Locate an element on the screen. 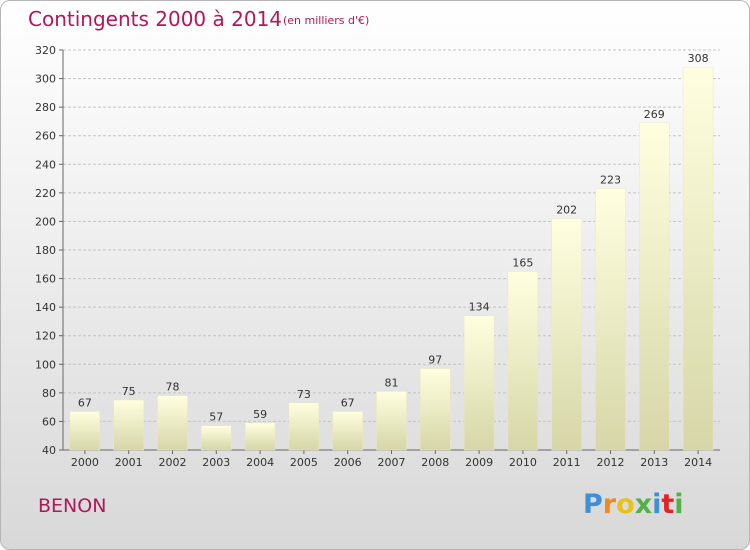  y-tick-label: 100 is located at coordinates (45, 364).